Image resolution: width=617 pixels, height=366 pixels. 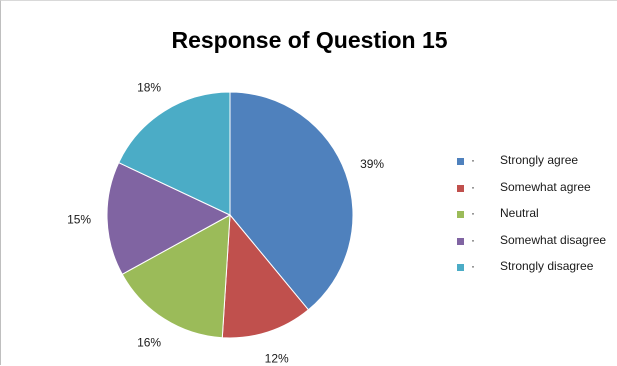 I want to click on legend-item: · Somewhat disagree, so click(x=537, y=246).